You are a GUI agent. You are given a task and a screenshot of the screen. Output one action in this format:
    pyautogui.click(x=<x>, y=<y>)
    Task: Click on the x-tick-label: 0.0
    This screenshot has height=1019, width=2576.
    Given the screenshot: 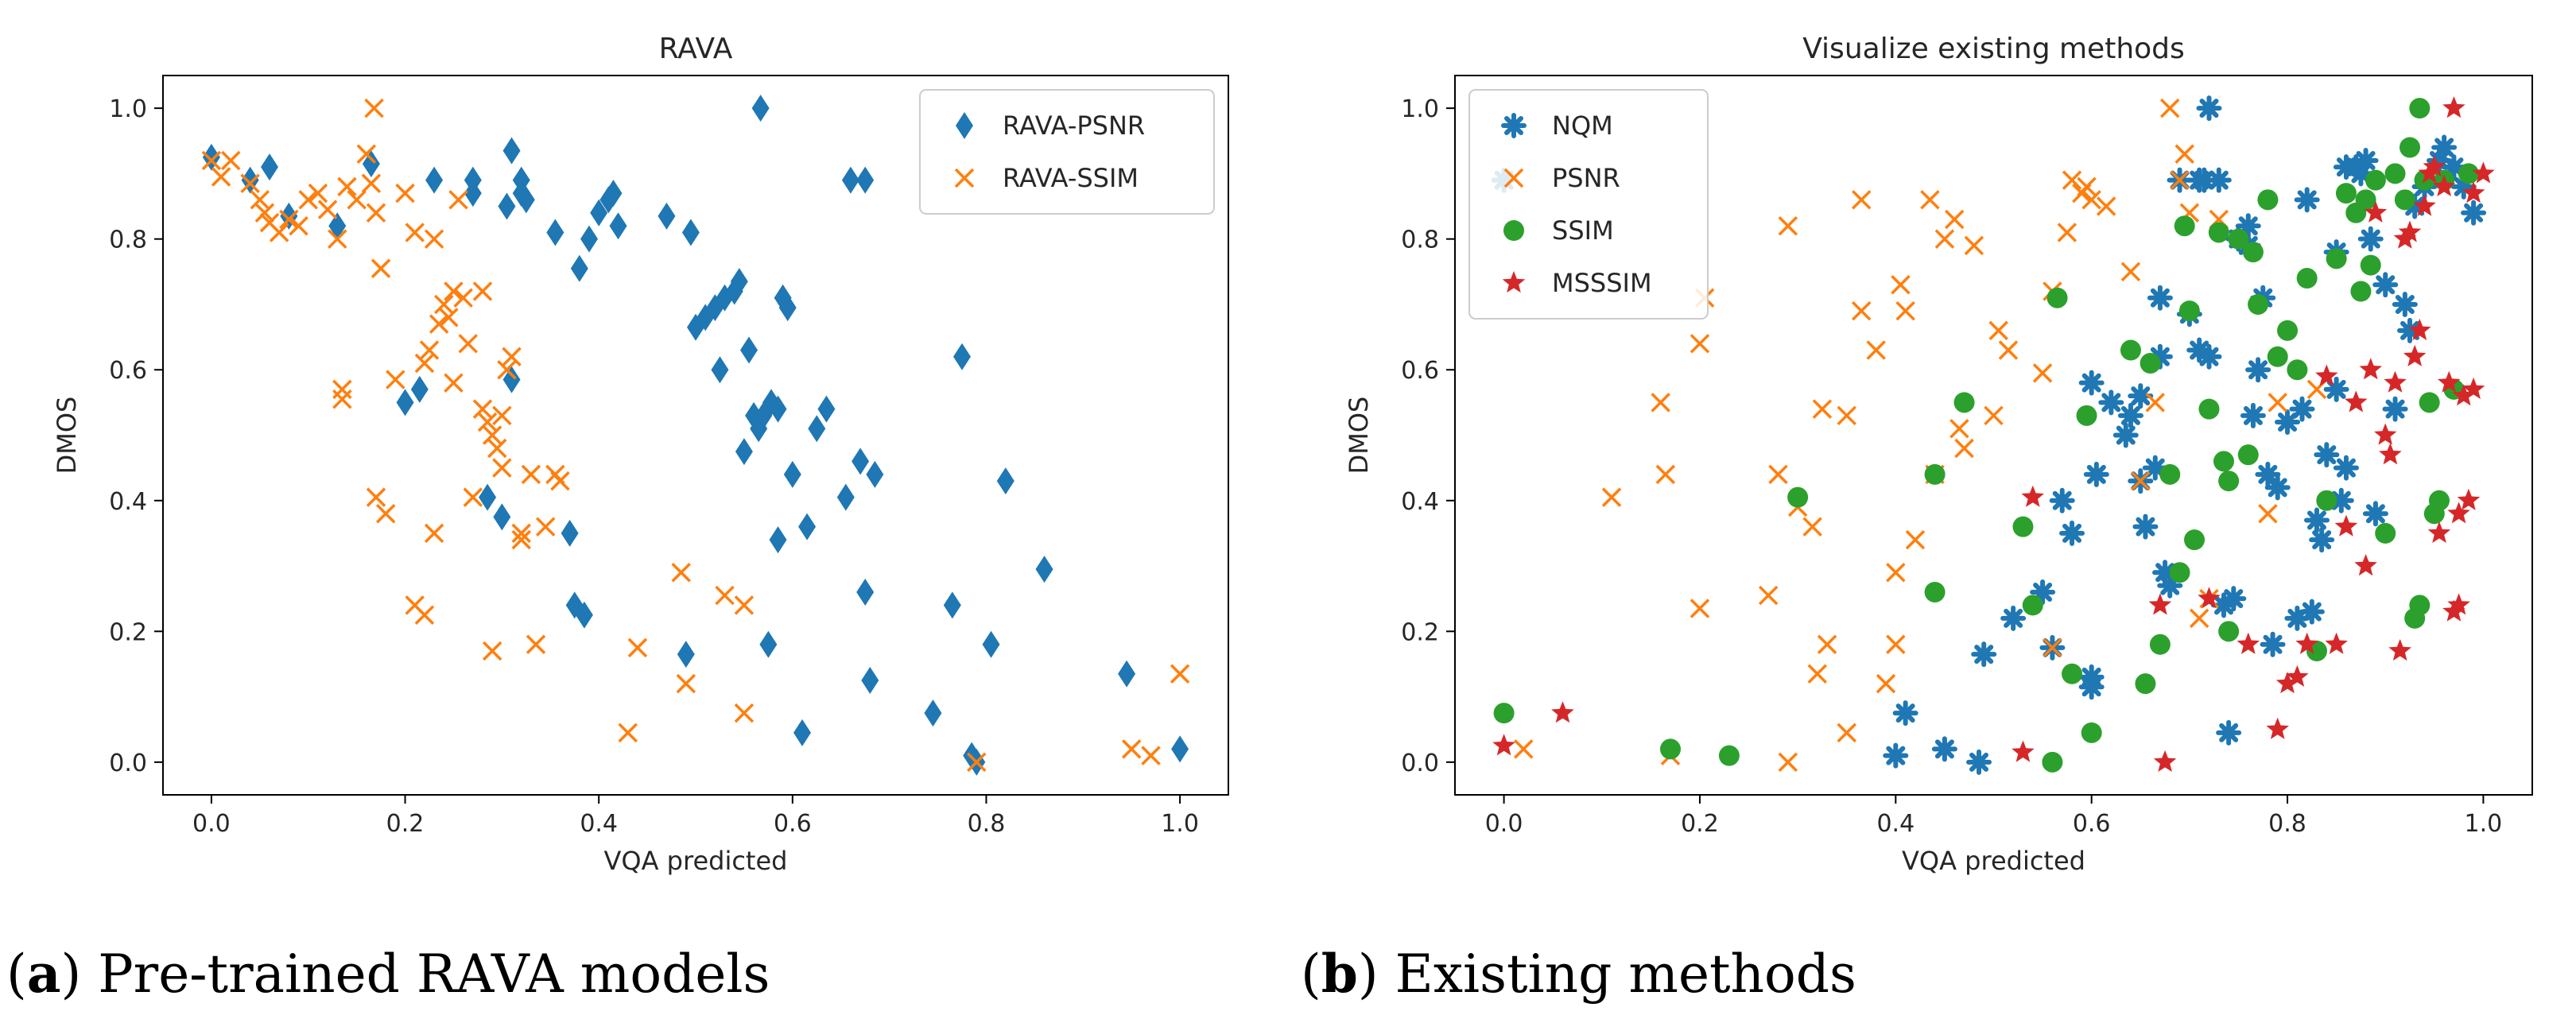 What is the action you would take?
    pyautogui.click(x=211, y=824)
    